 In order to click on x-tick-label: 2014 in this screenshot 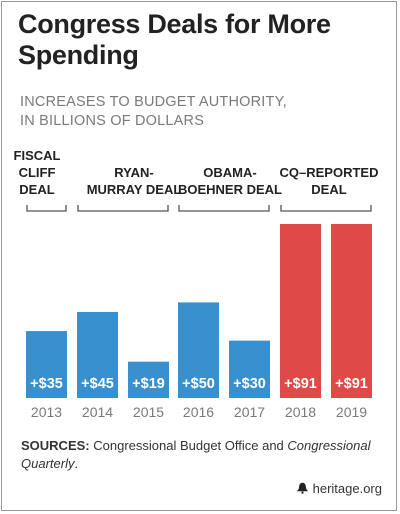, I will do `click(97, 412)`.